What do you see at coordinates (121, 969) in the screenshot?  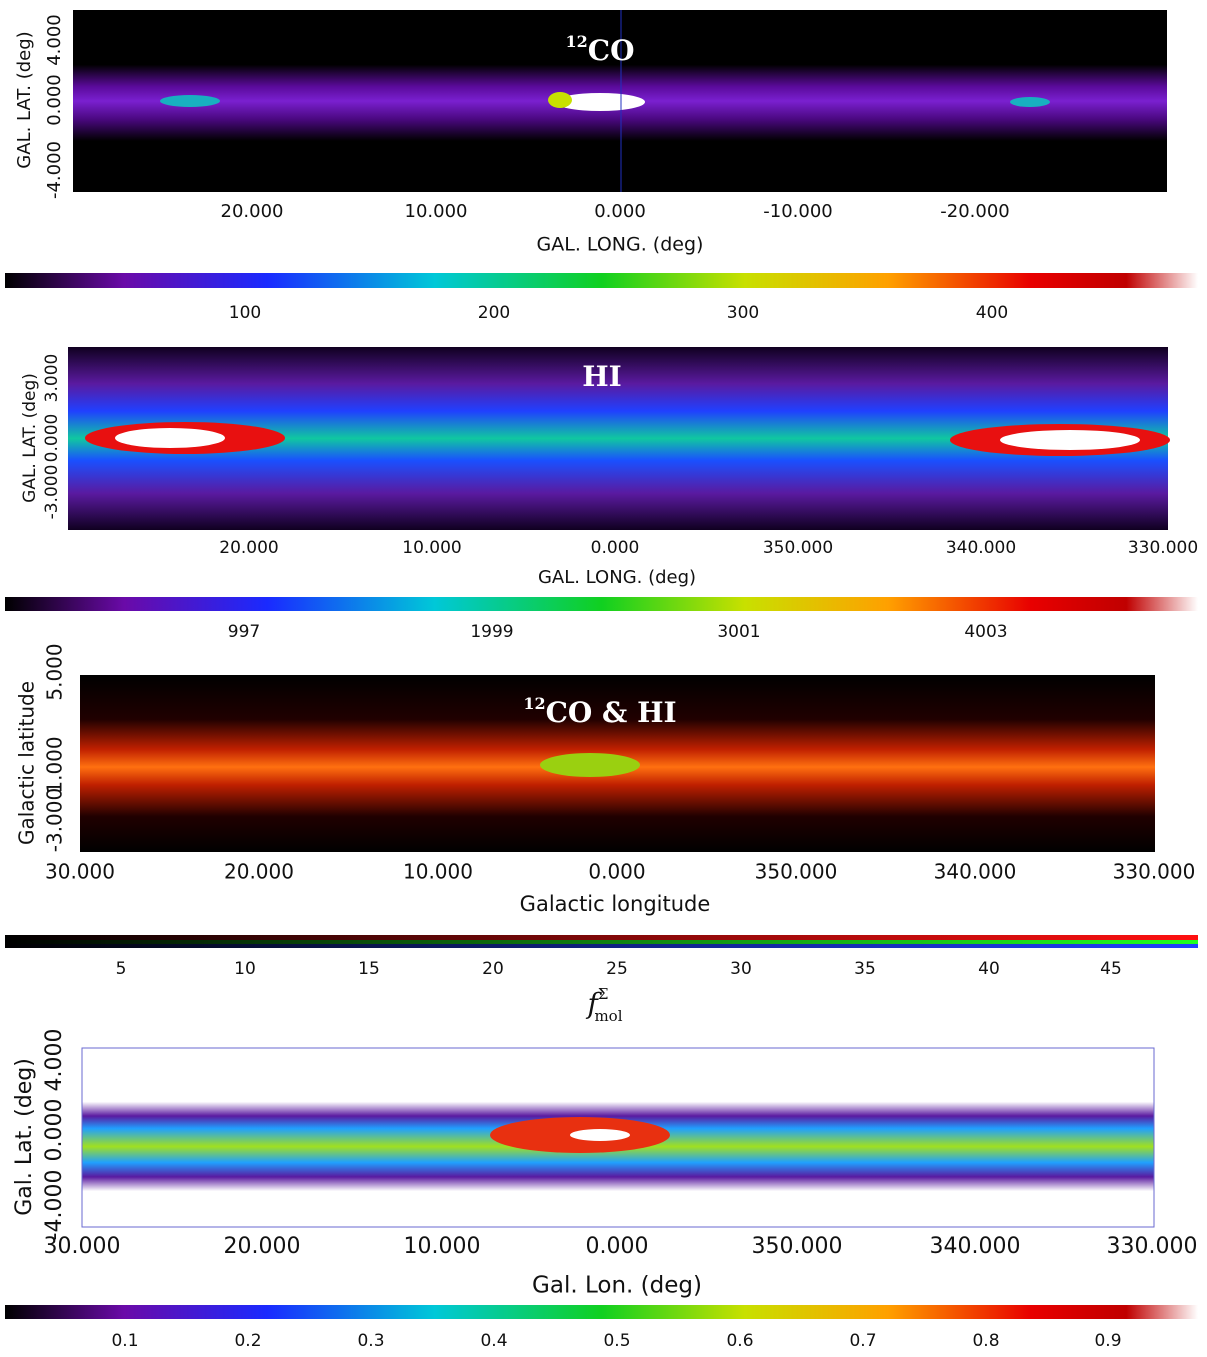 I see `colorbar-tick-label: 5` at bounding box center [121, 969].